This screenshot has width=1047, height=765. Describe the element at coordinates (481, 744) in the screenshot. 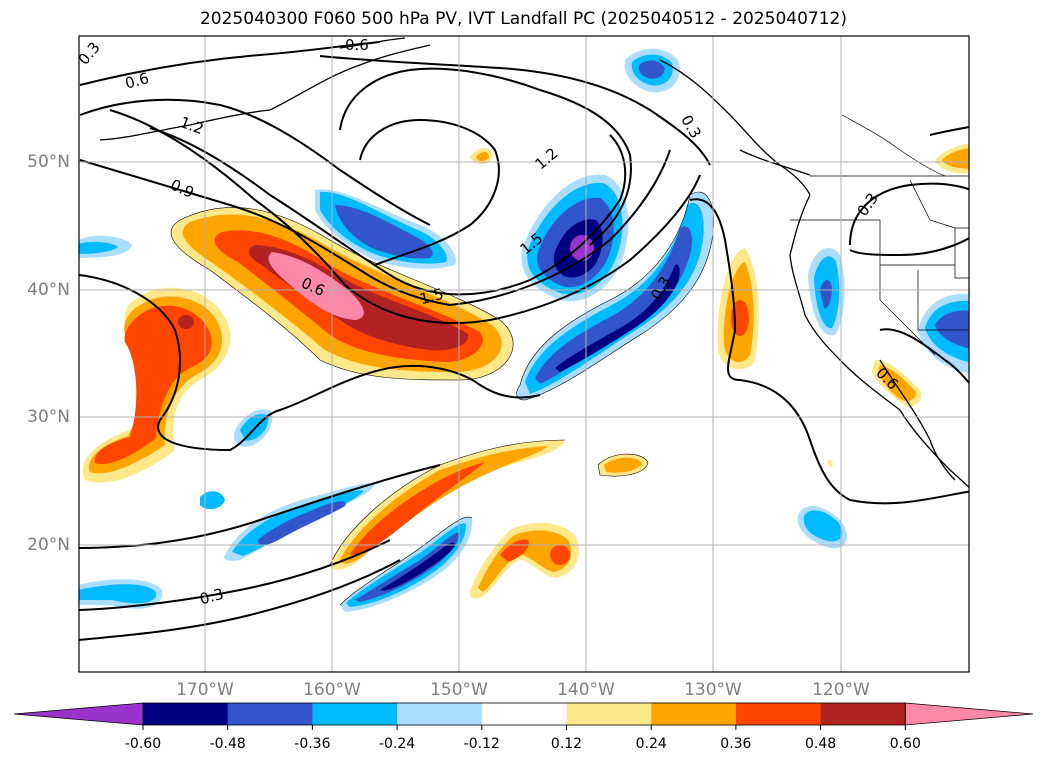

I see `colorbar-tick-label: -0.12` at that location.